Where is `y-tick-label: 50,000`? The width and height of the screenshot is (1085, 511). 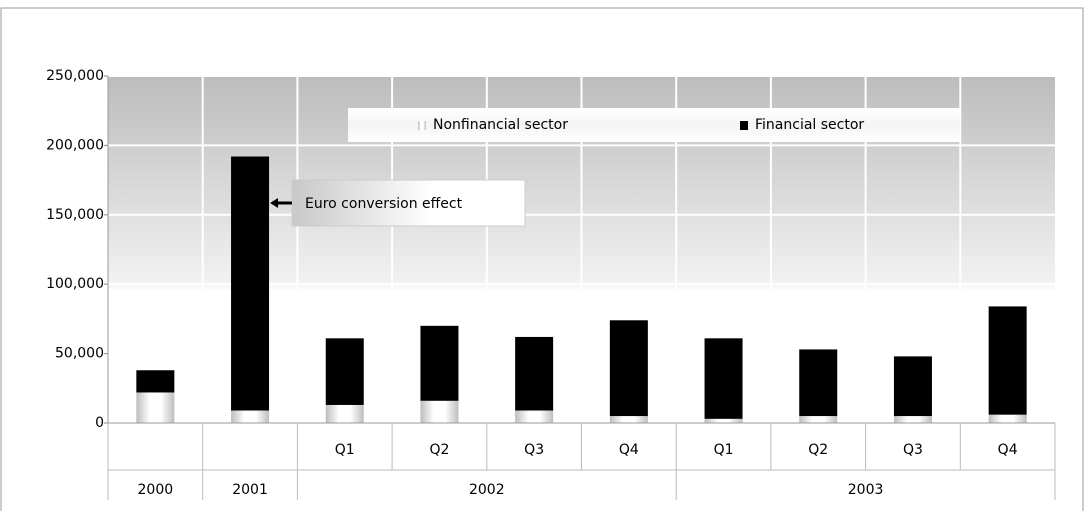 y-tick-label: 50,000 is located at coordinates (79, 354).